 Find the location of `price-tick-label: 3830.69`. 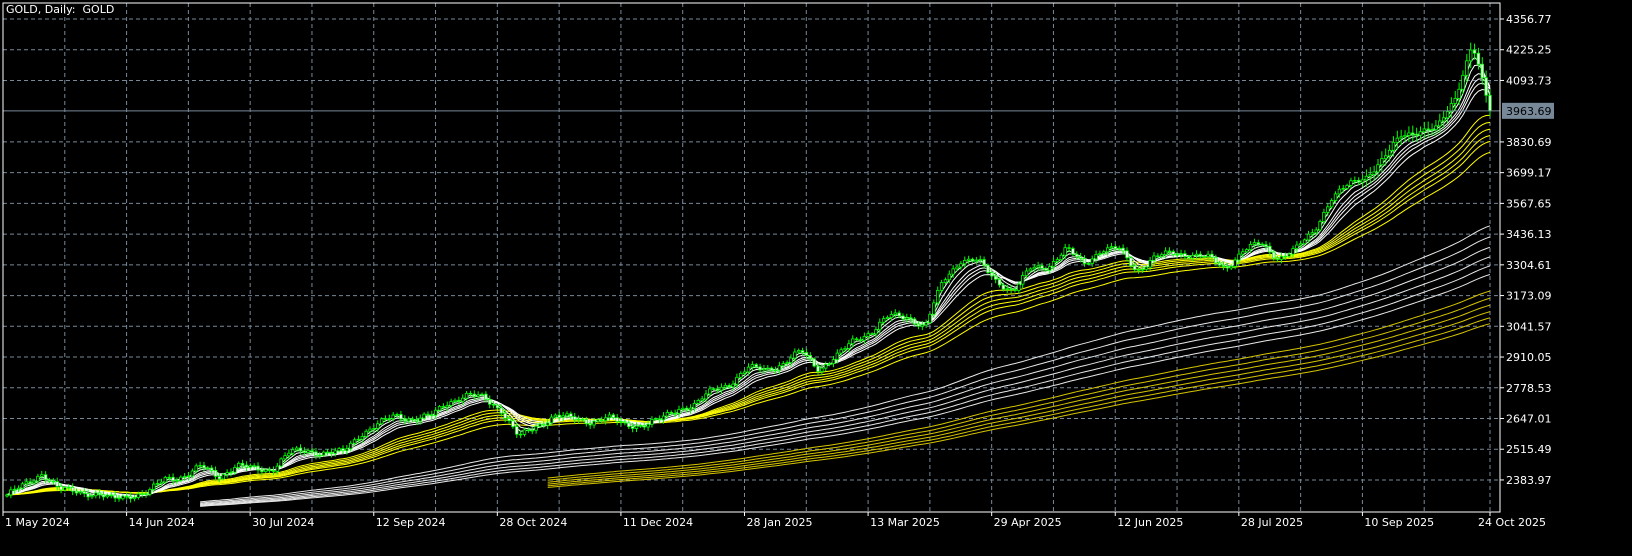

price-tick-label: 3830.69 is located at coordinates (1529, 142).